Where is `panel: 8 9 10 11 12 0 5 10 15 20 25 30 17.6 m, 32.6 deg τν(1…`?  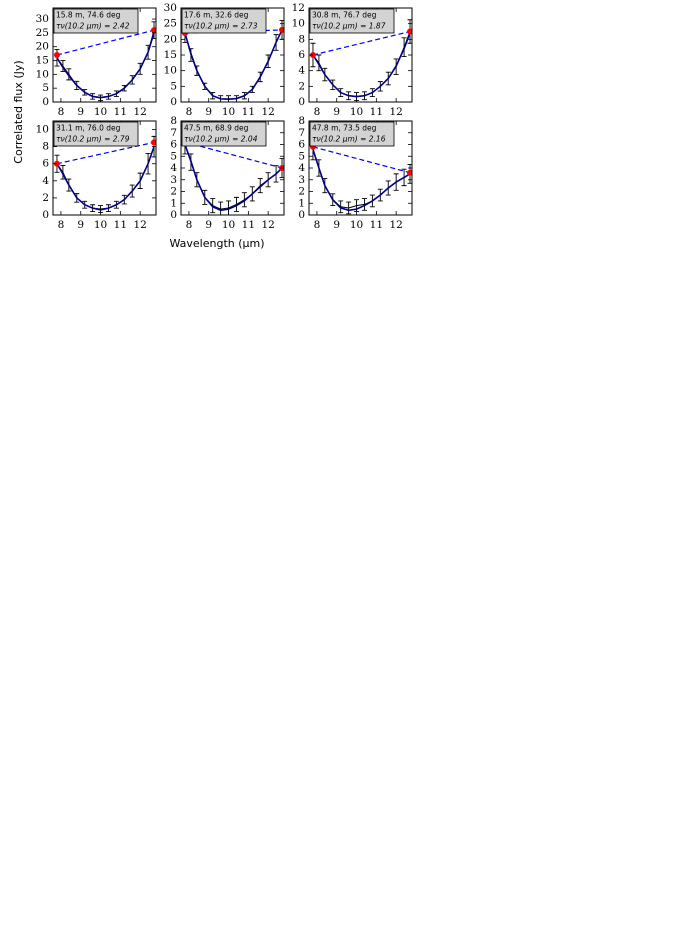
panel: 8 9 10 11 12 0 5 10 15 20 25 30 17.6 m, 32.6 deg τν(1… is located at coordinates (224, 60).